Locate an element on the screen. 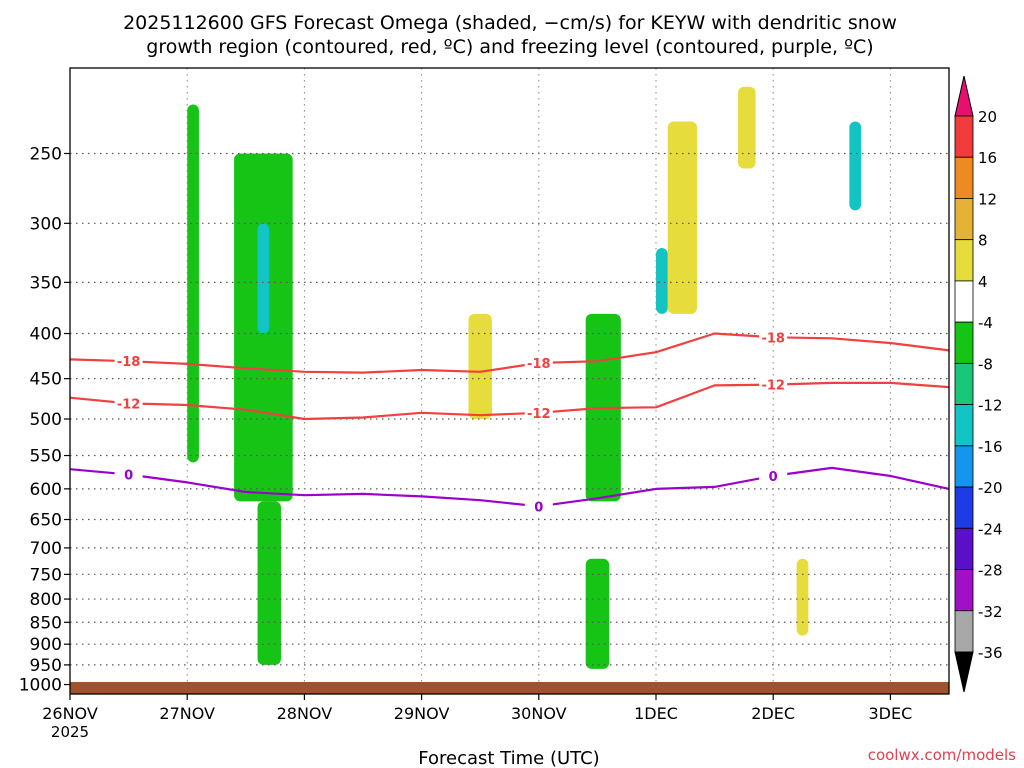 The height and width of the screenshot is (768, 1024). colorbar-label: 16 is located at coordinates (987, 158).